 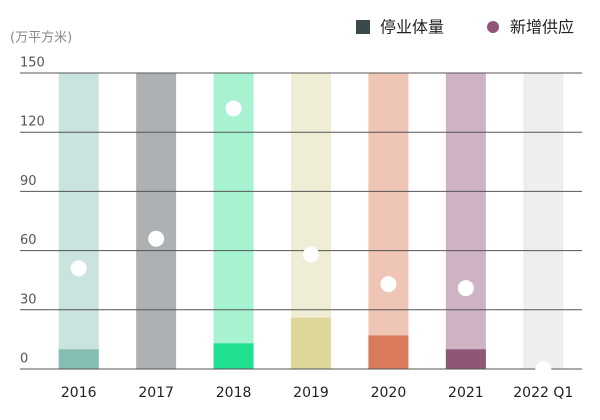 I want to click on x-tick-label: 2020, so click(x=389, y=393).